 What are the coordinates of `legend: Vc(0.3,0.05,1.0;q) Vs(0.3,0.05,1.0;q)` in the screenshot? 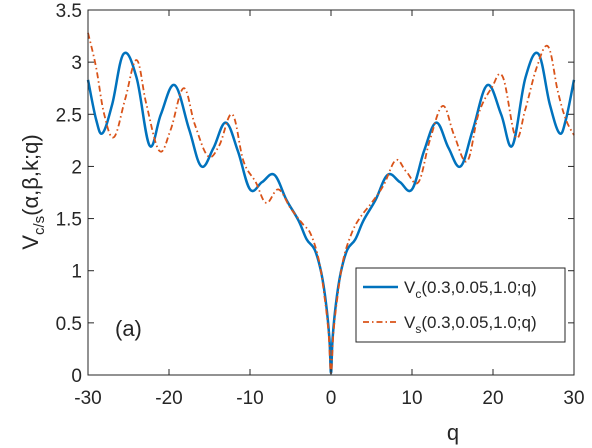 It's located at (460, 305).